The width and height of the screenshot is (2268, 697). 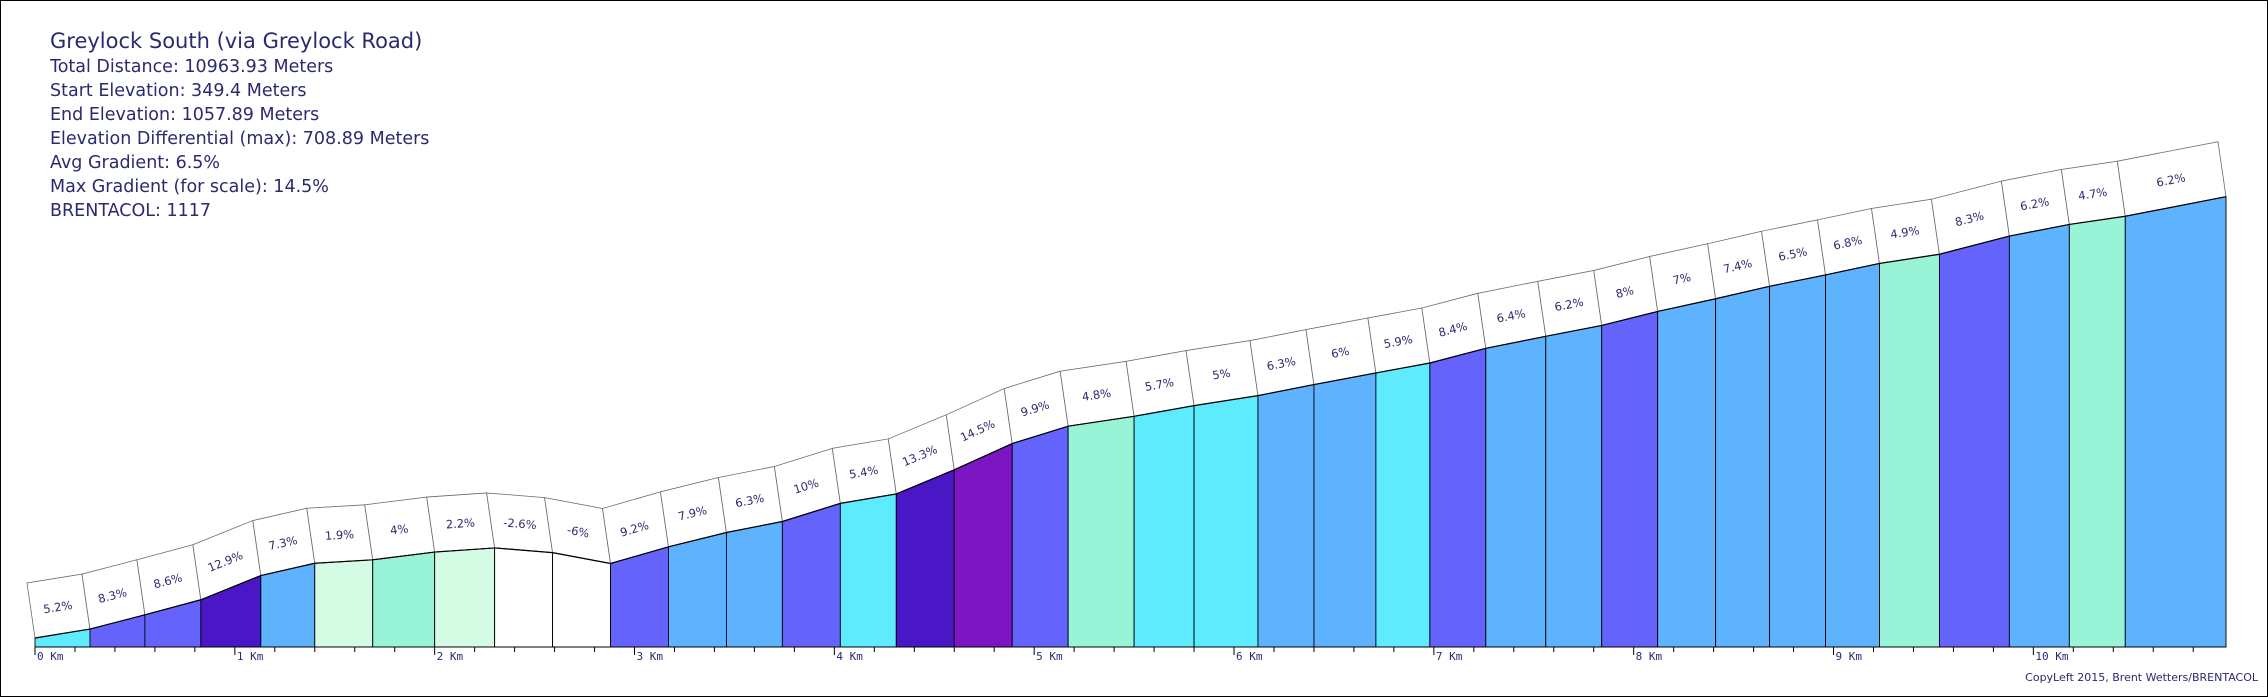 What do you see at coordinates (189, 187) in the screenshot?
I see `max-gradient: Max Gradient (for scale): 14.5%` at bounding box center [189, 187].